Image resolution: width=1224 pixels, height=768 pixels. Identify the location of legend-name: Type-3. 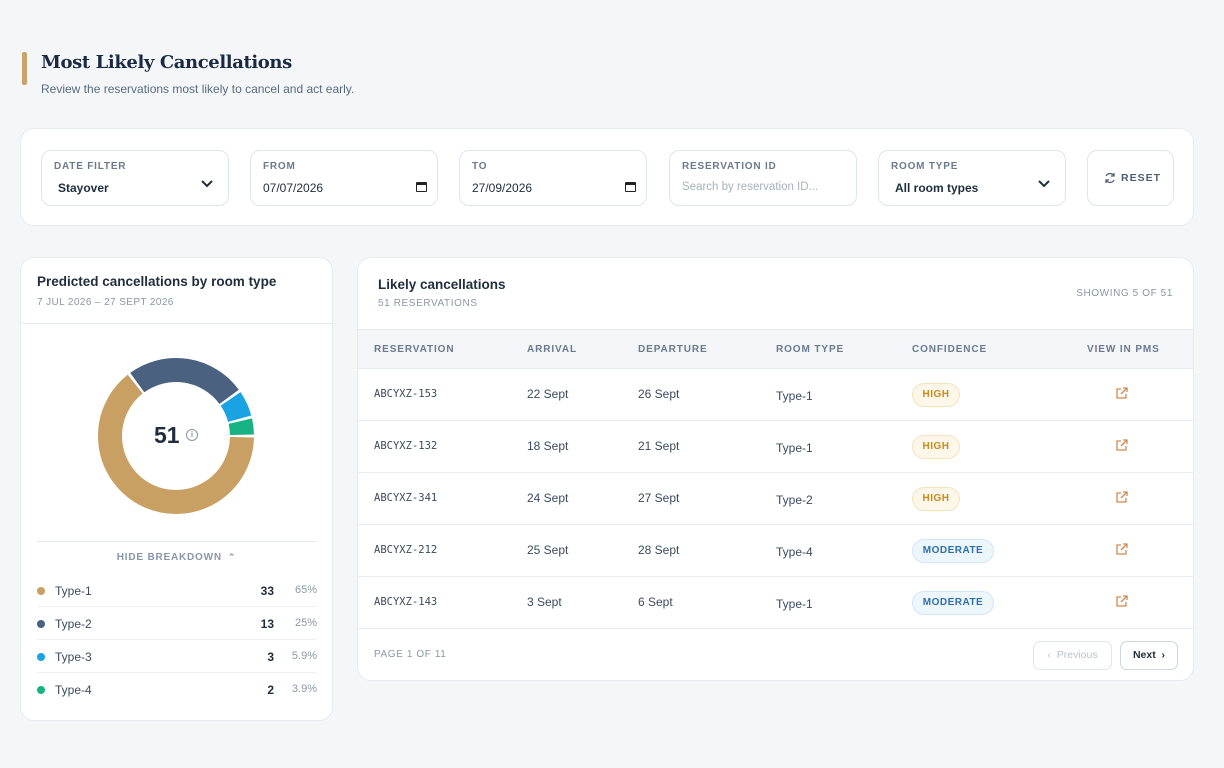
(73, 657).